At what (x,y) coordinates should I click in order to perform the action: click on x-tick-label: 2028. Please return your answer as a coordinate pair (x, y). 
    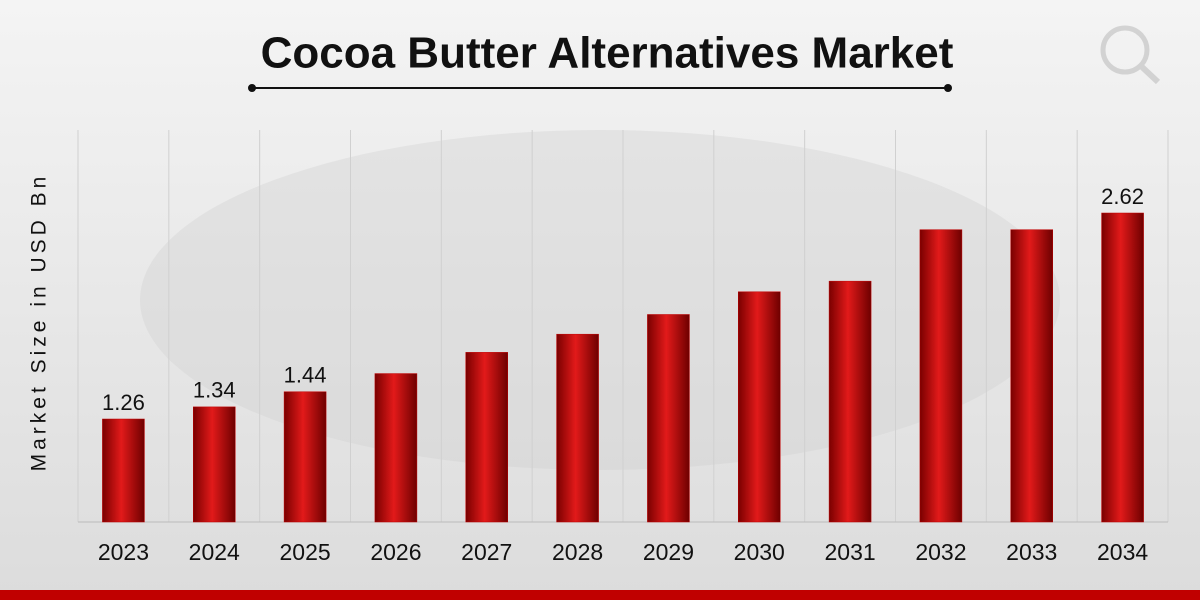
    Looking at the image, I should click on (577, 552).